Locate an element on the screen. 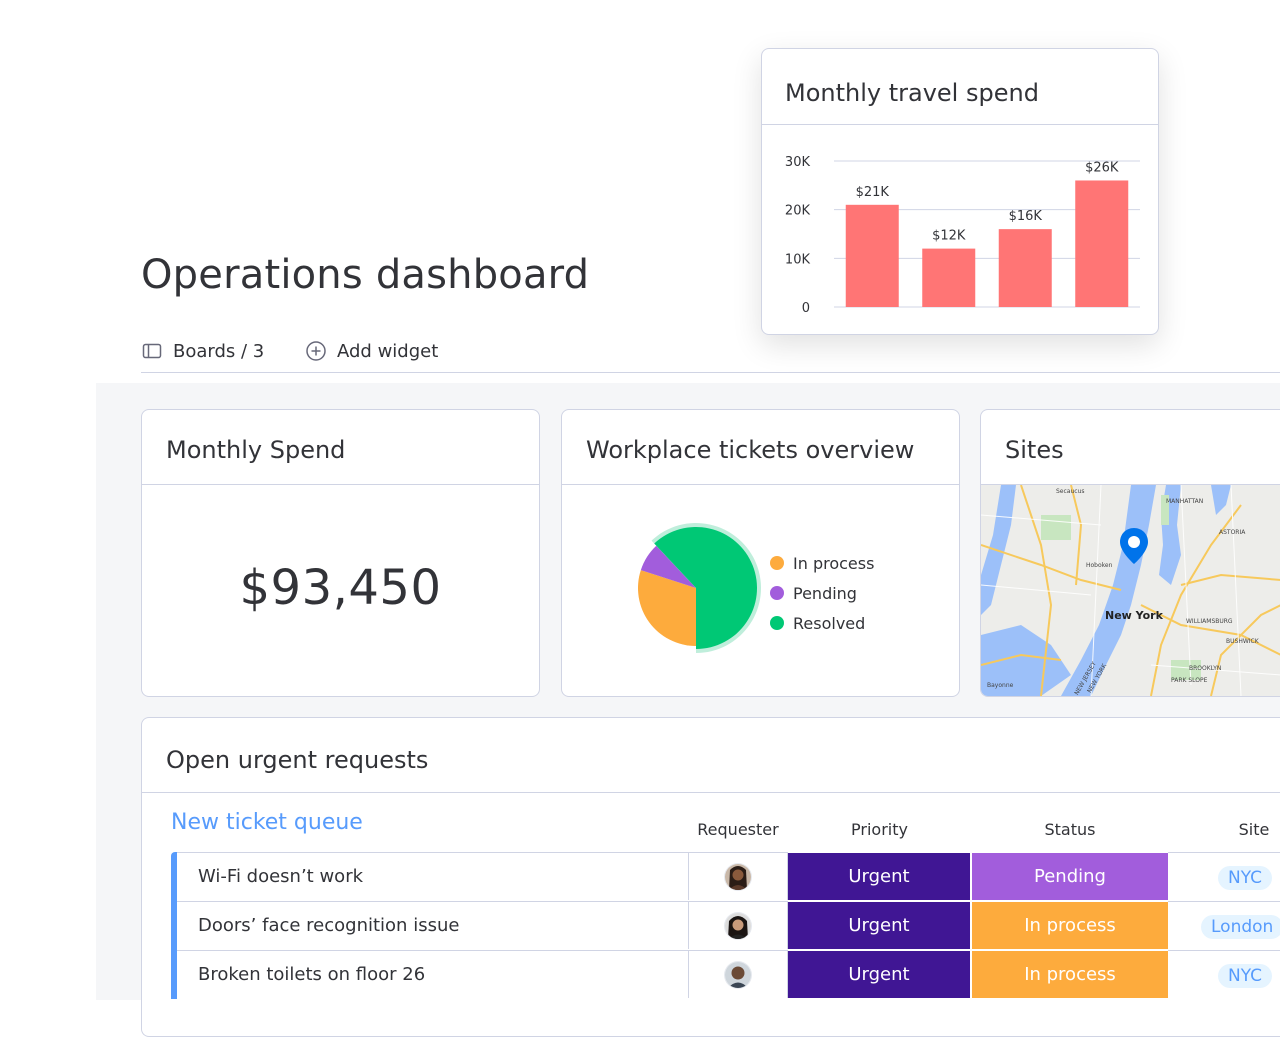 The image size is (1280, 1037). site-tag: London is located at coordinates (1240, 927).